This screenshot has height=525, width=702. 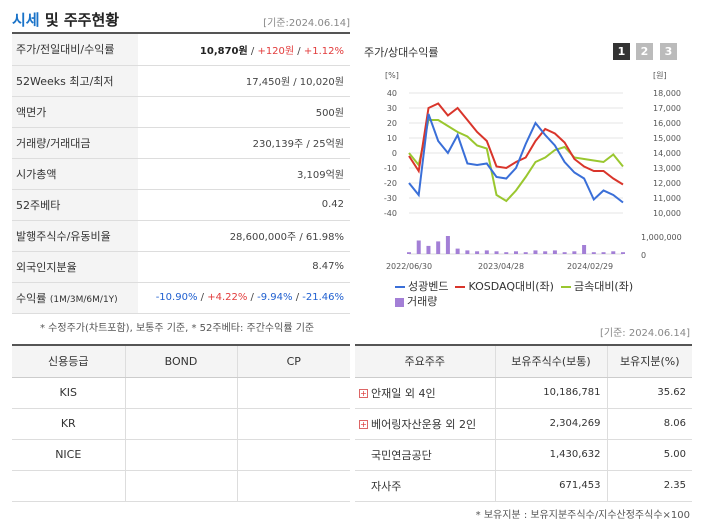 I want to click on row-label: 수익률 (1M/3M/6M/1Y), so click(x=75, y=298).